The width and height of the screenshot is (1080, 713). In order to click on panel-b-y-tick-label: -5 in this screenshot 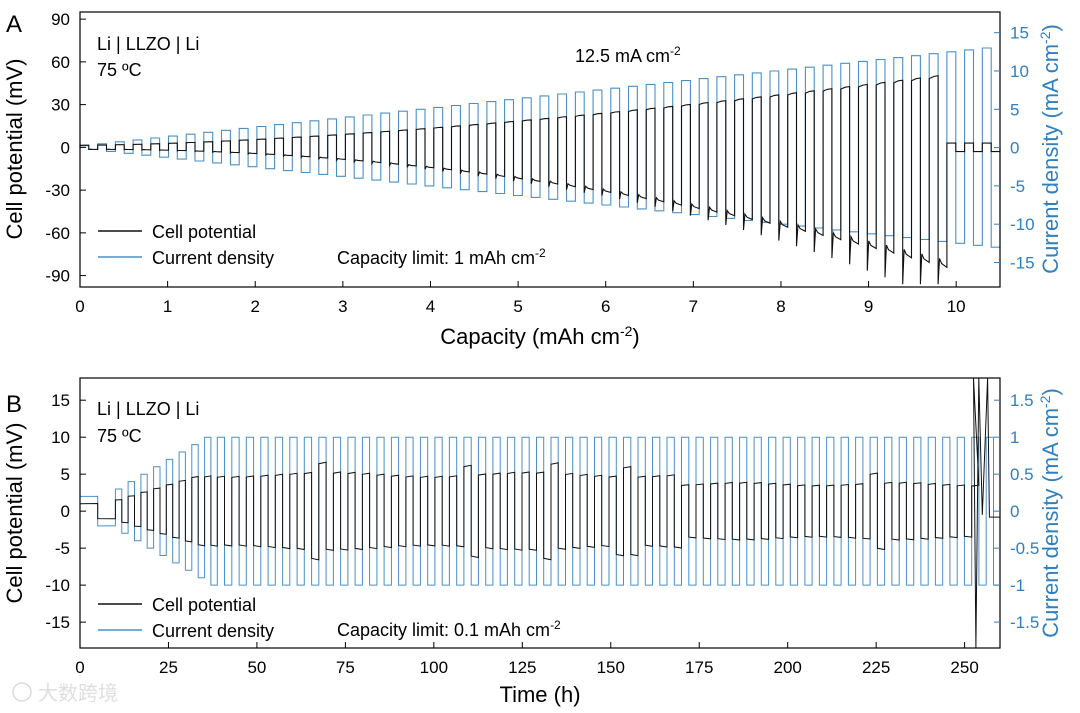, I will do `click(62, 548)`.